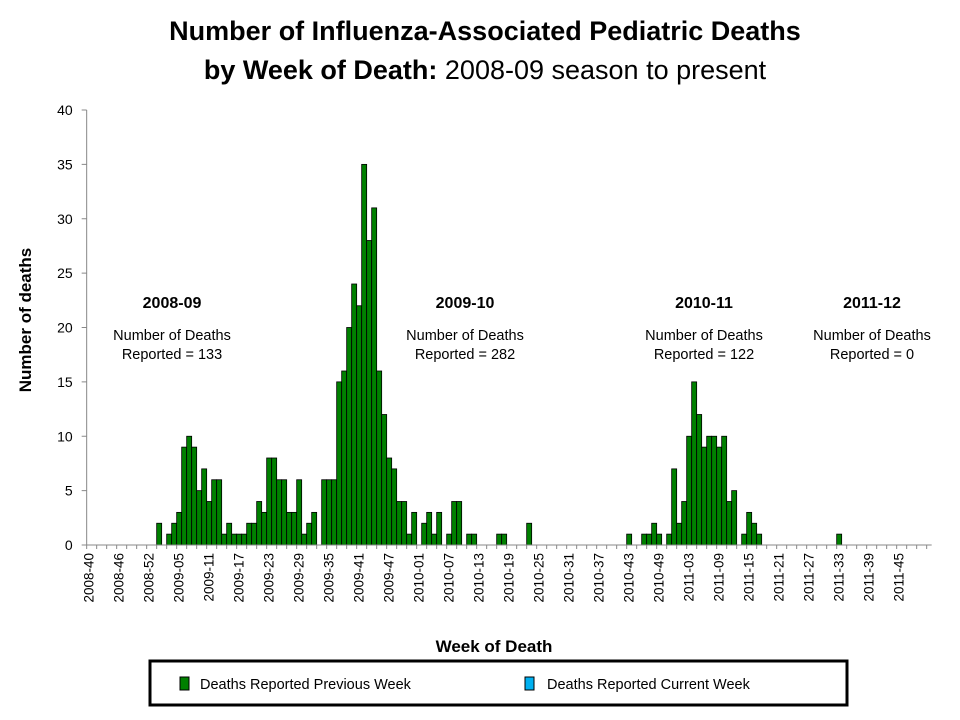 The image size is (960, 720). I want to click on annotation-2010-11: 2010-11 Number of Deaths Reported = 122, so click(704, 329).